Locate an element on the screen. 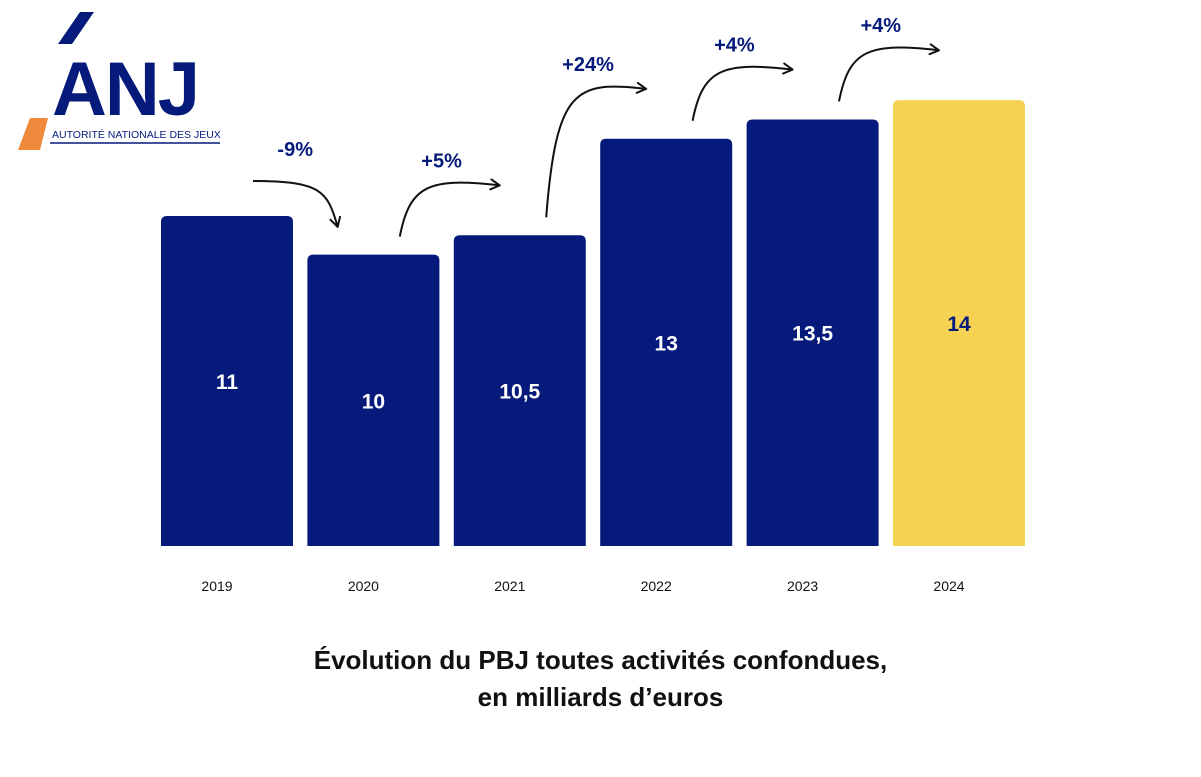 This screenshot has height=777, width=1201. bar-value-label-2019: 11 is located at coordinates (227, 382).